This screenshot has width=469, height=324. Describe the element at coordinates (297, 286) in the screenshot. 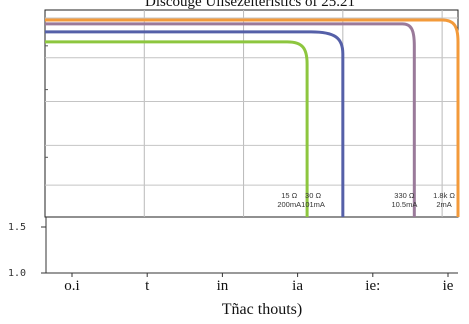

I see `x-tick-label: ia` at that location.